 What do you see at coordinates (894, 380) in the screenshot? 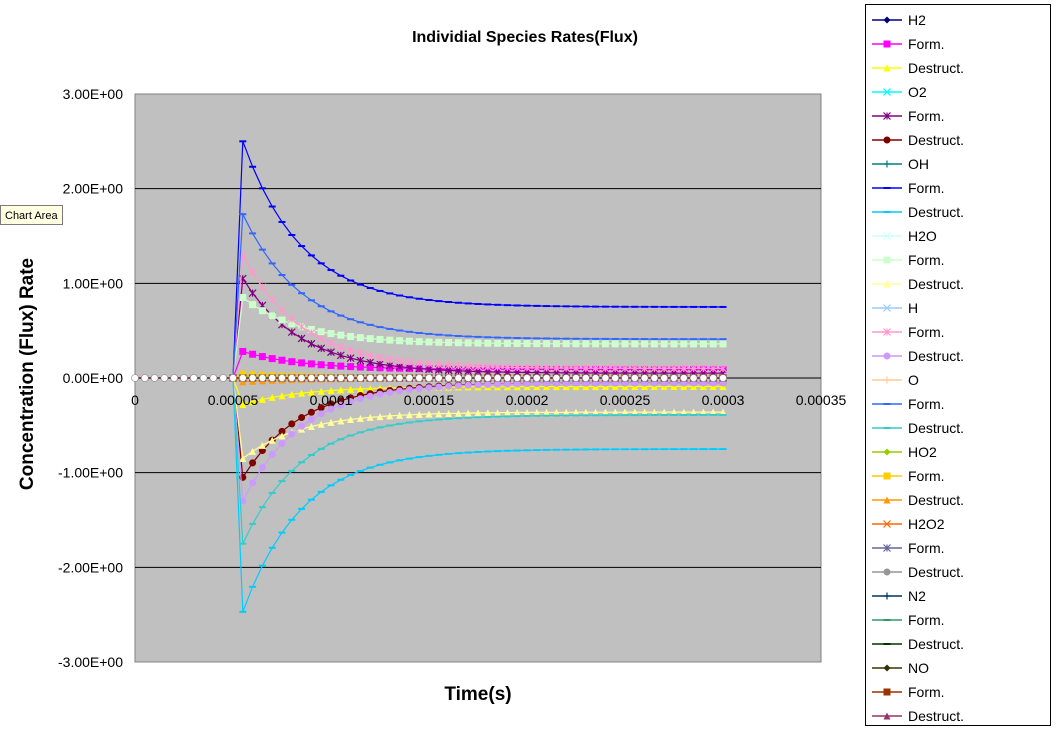
I see `legend-item: O` at bounding box center [894, 380].